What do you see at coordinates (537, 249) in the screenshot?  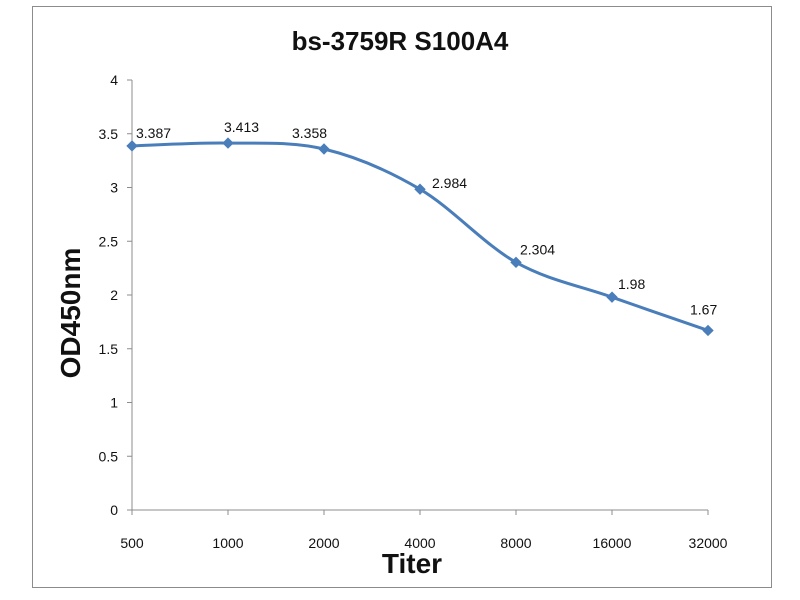 I see `data-label: 2.304` at bounding box center [537, 249].